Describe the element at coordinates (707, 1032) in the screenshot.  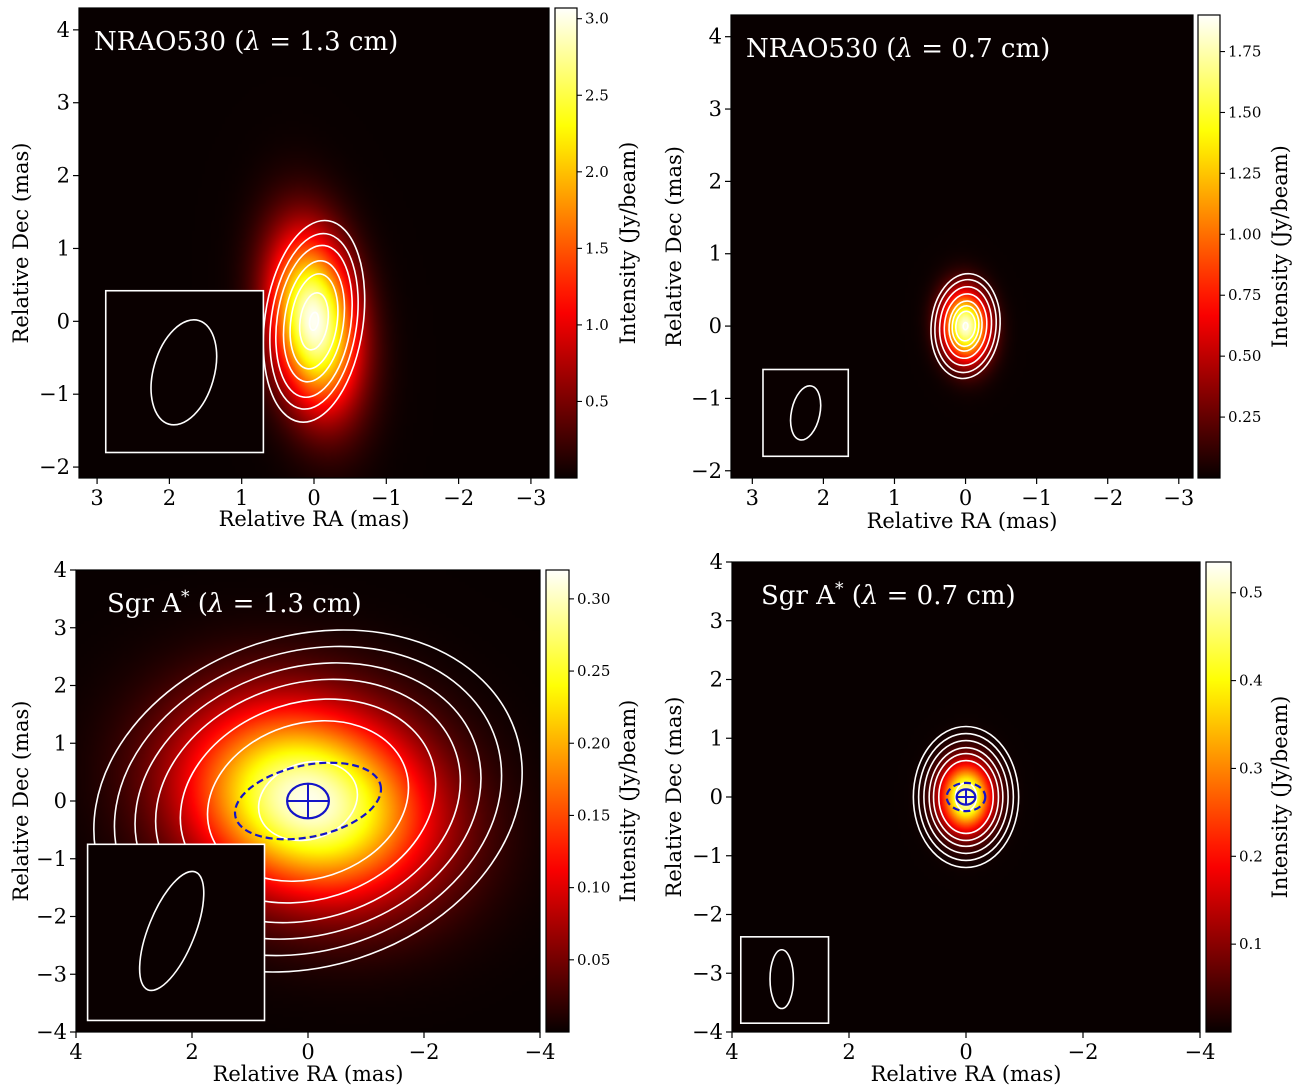
I see `y-tick-label: −4` at that location.